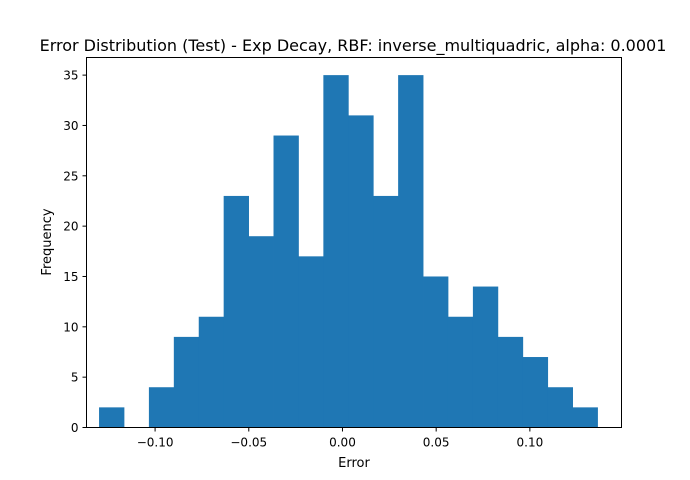  I want to click on y-tick-label: 5, so click(75, 378).